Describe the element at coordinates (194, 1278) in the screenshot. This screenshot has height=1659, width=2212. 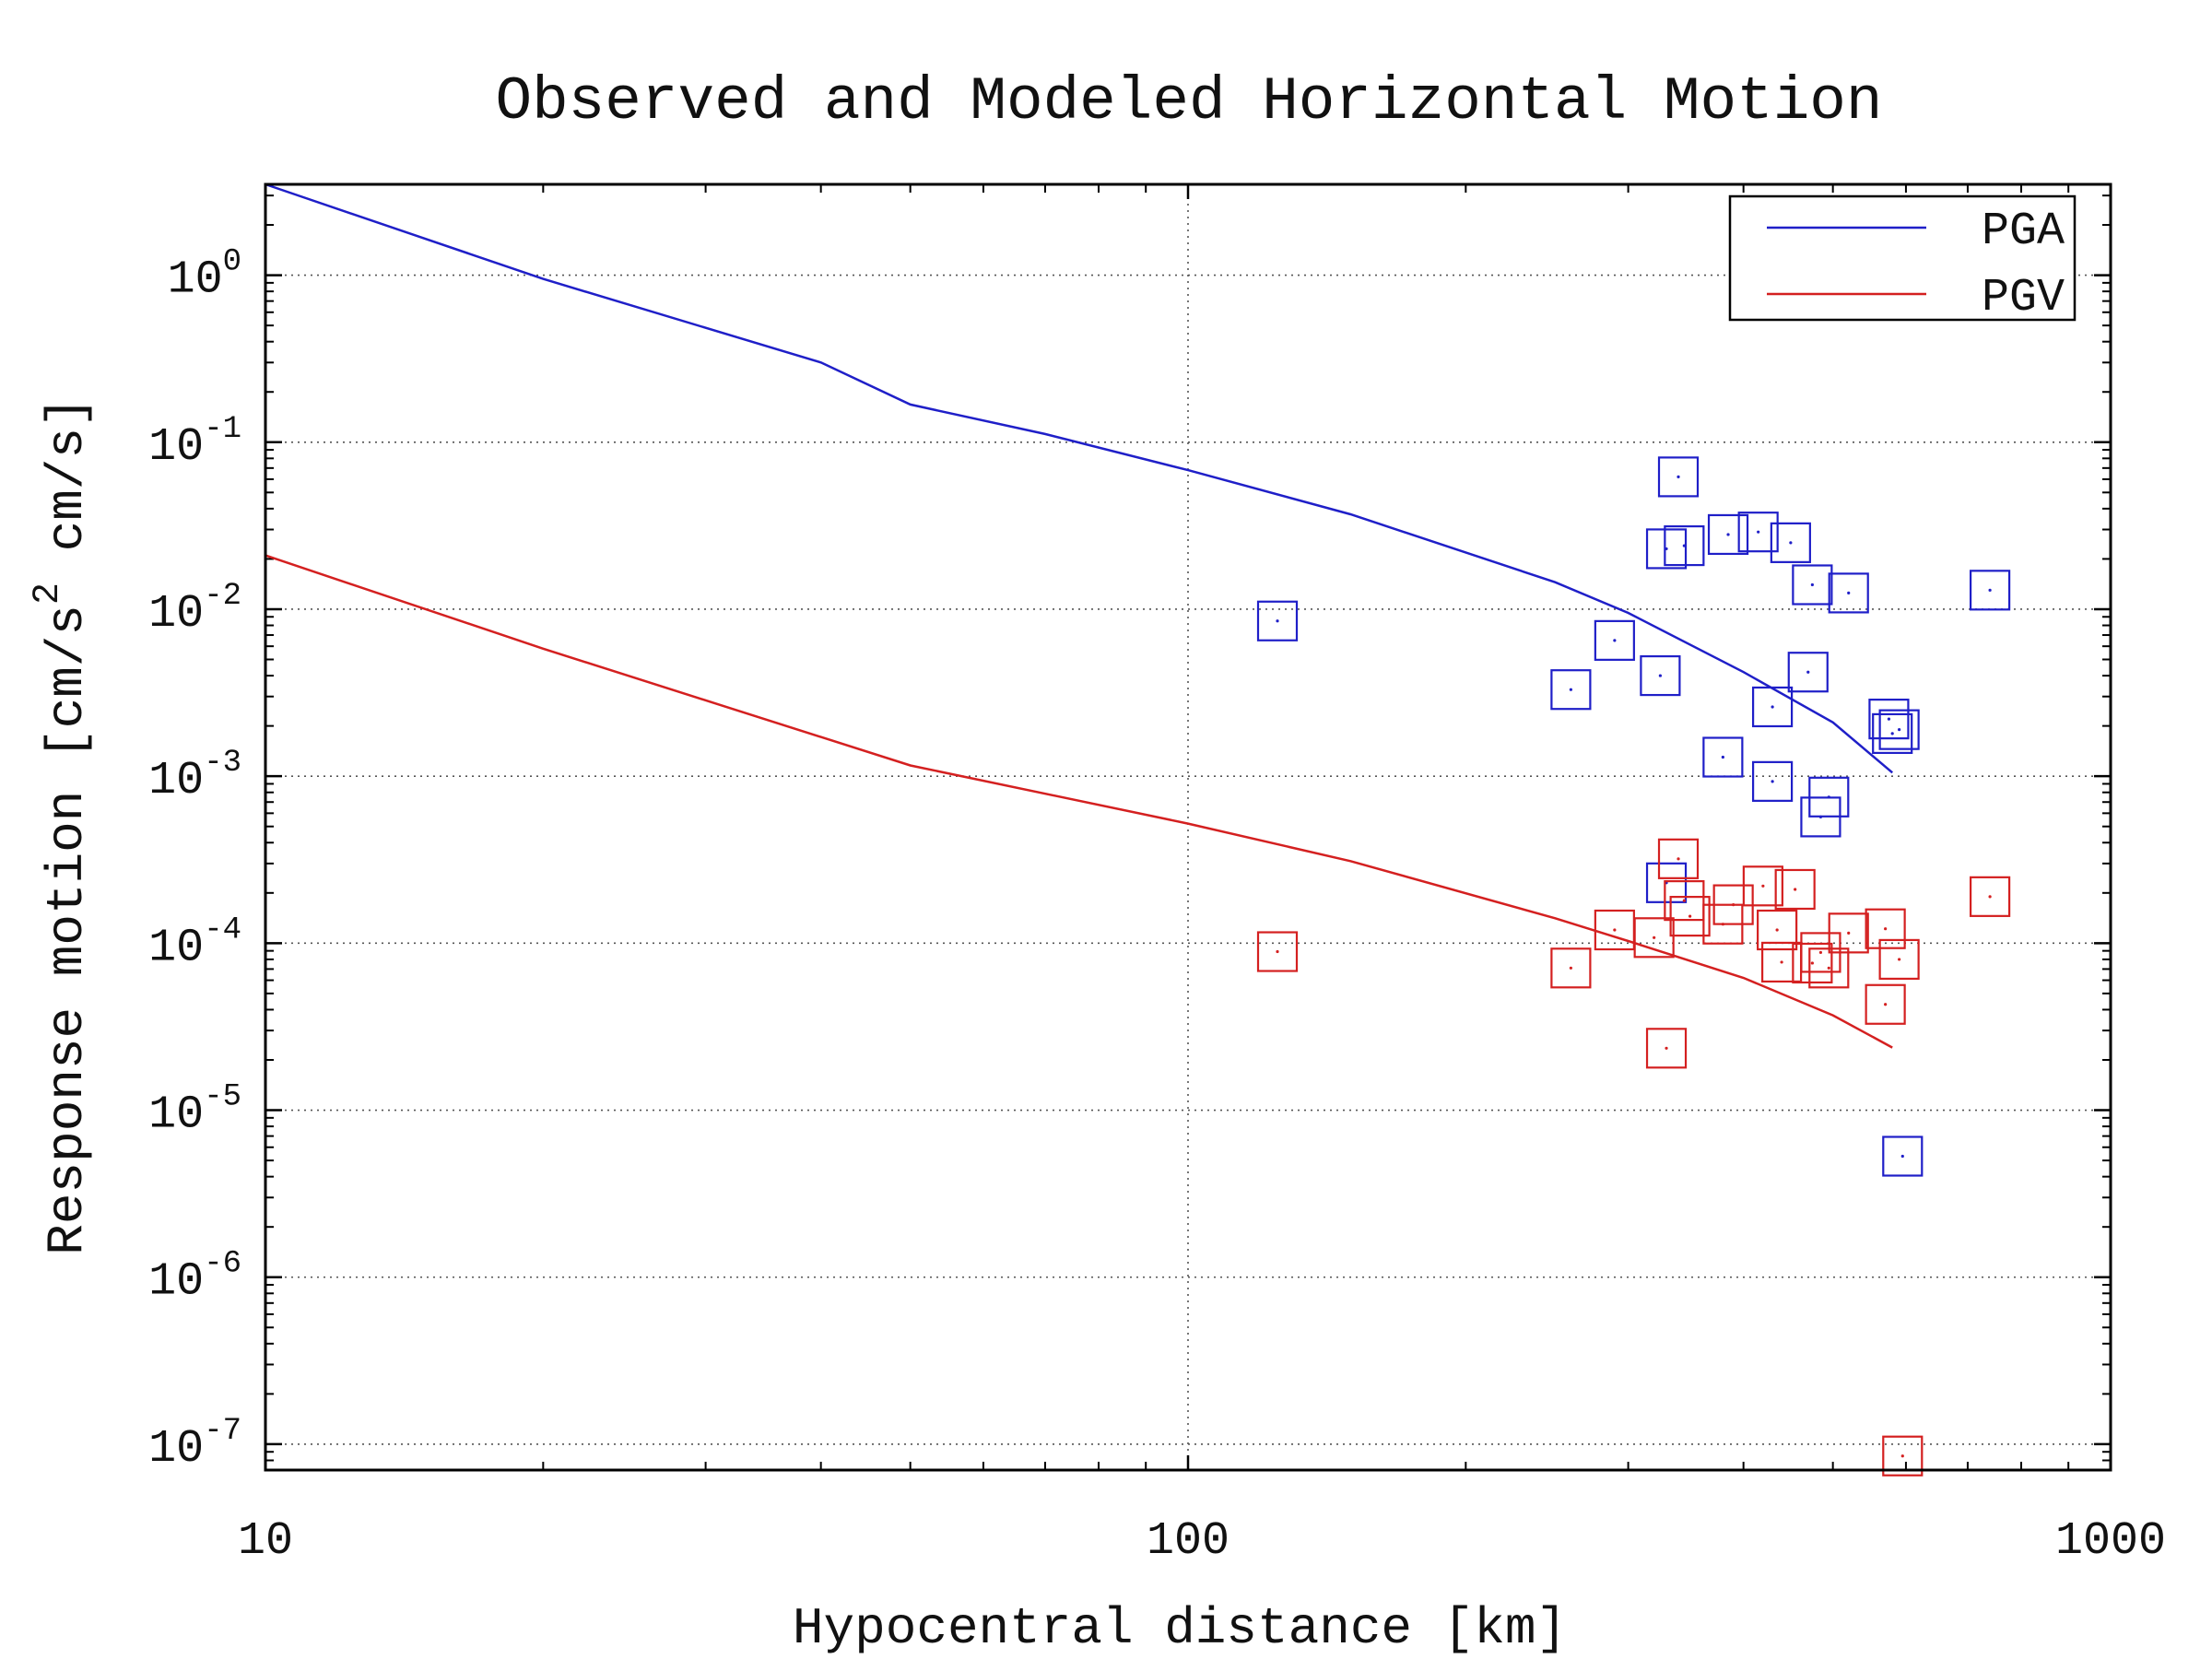
I see `y-tick-label: 10⁻⁶` at that location.